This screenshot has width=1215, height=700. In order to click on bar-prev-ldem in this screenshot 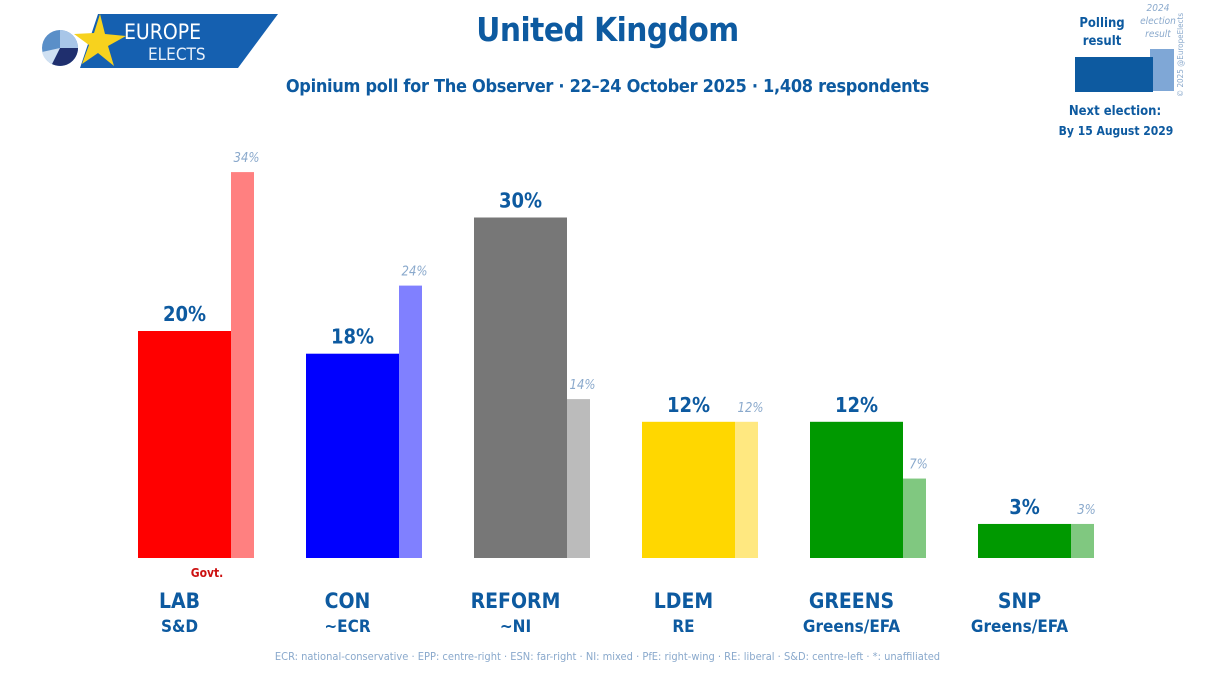, I will do `click(746, 489)`.